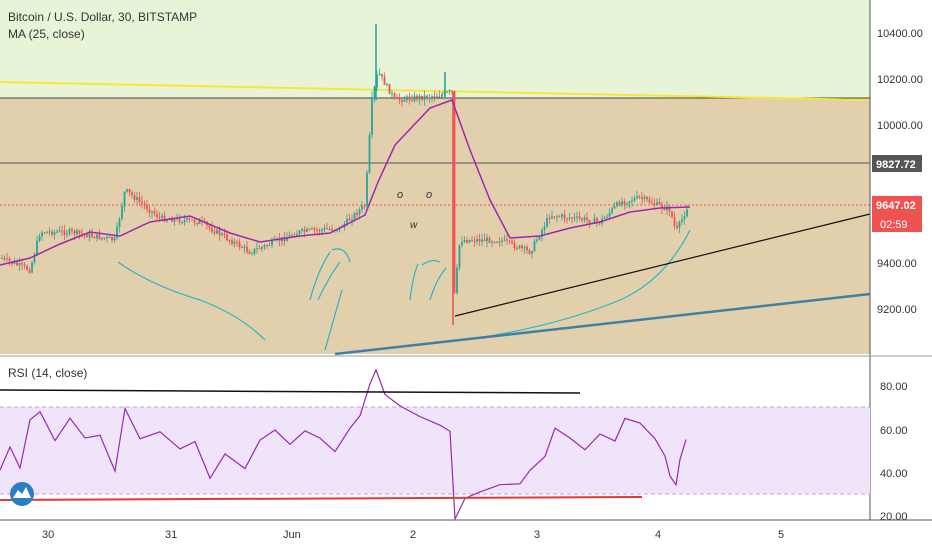  I want to click on price-tick-10400: 10400.00, so click(900, 34).